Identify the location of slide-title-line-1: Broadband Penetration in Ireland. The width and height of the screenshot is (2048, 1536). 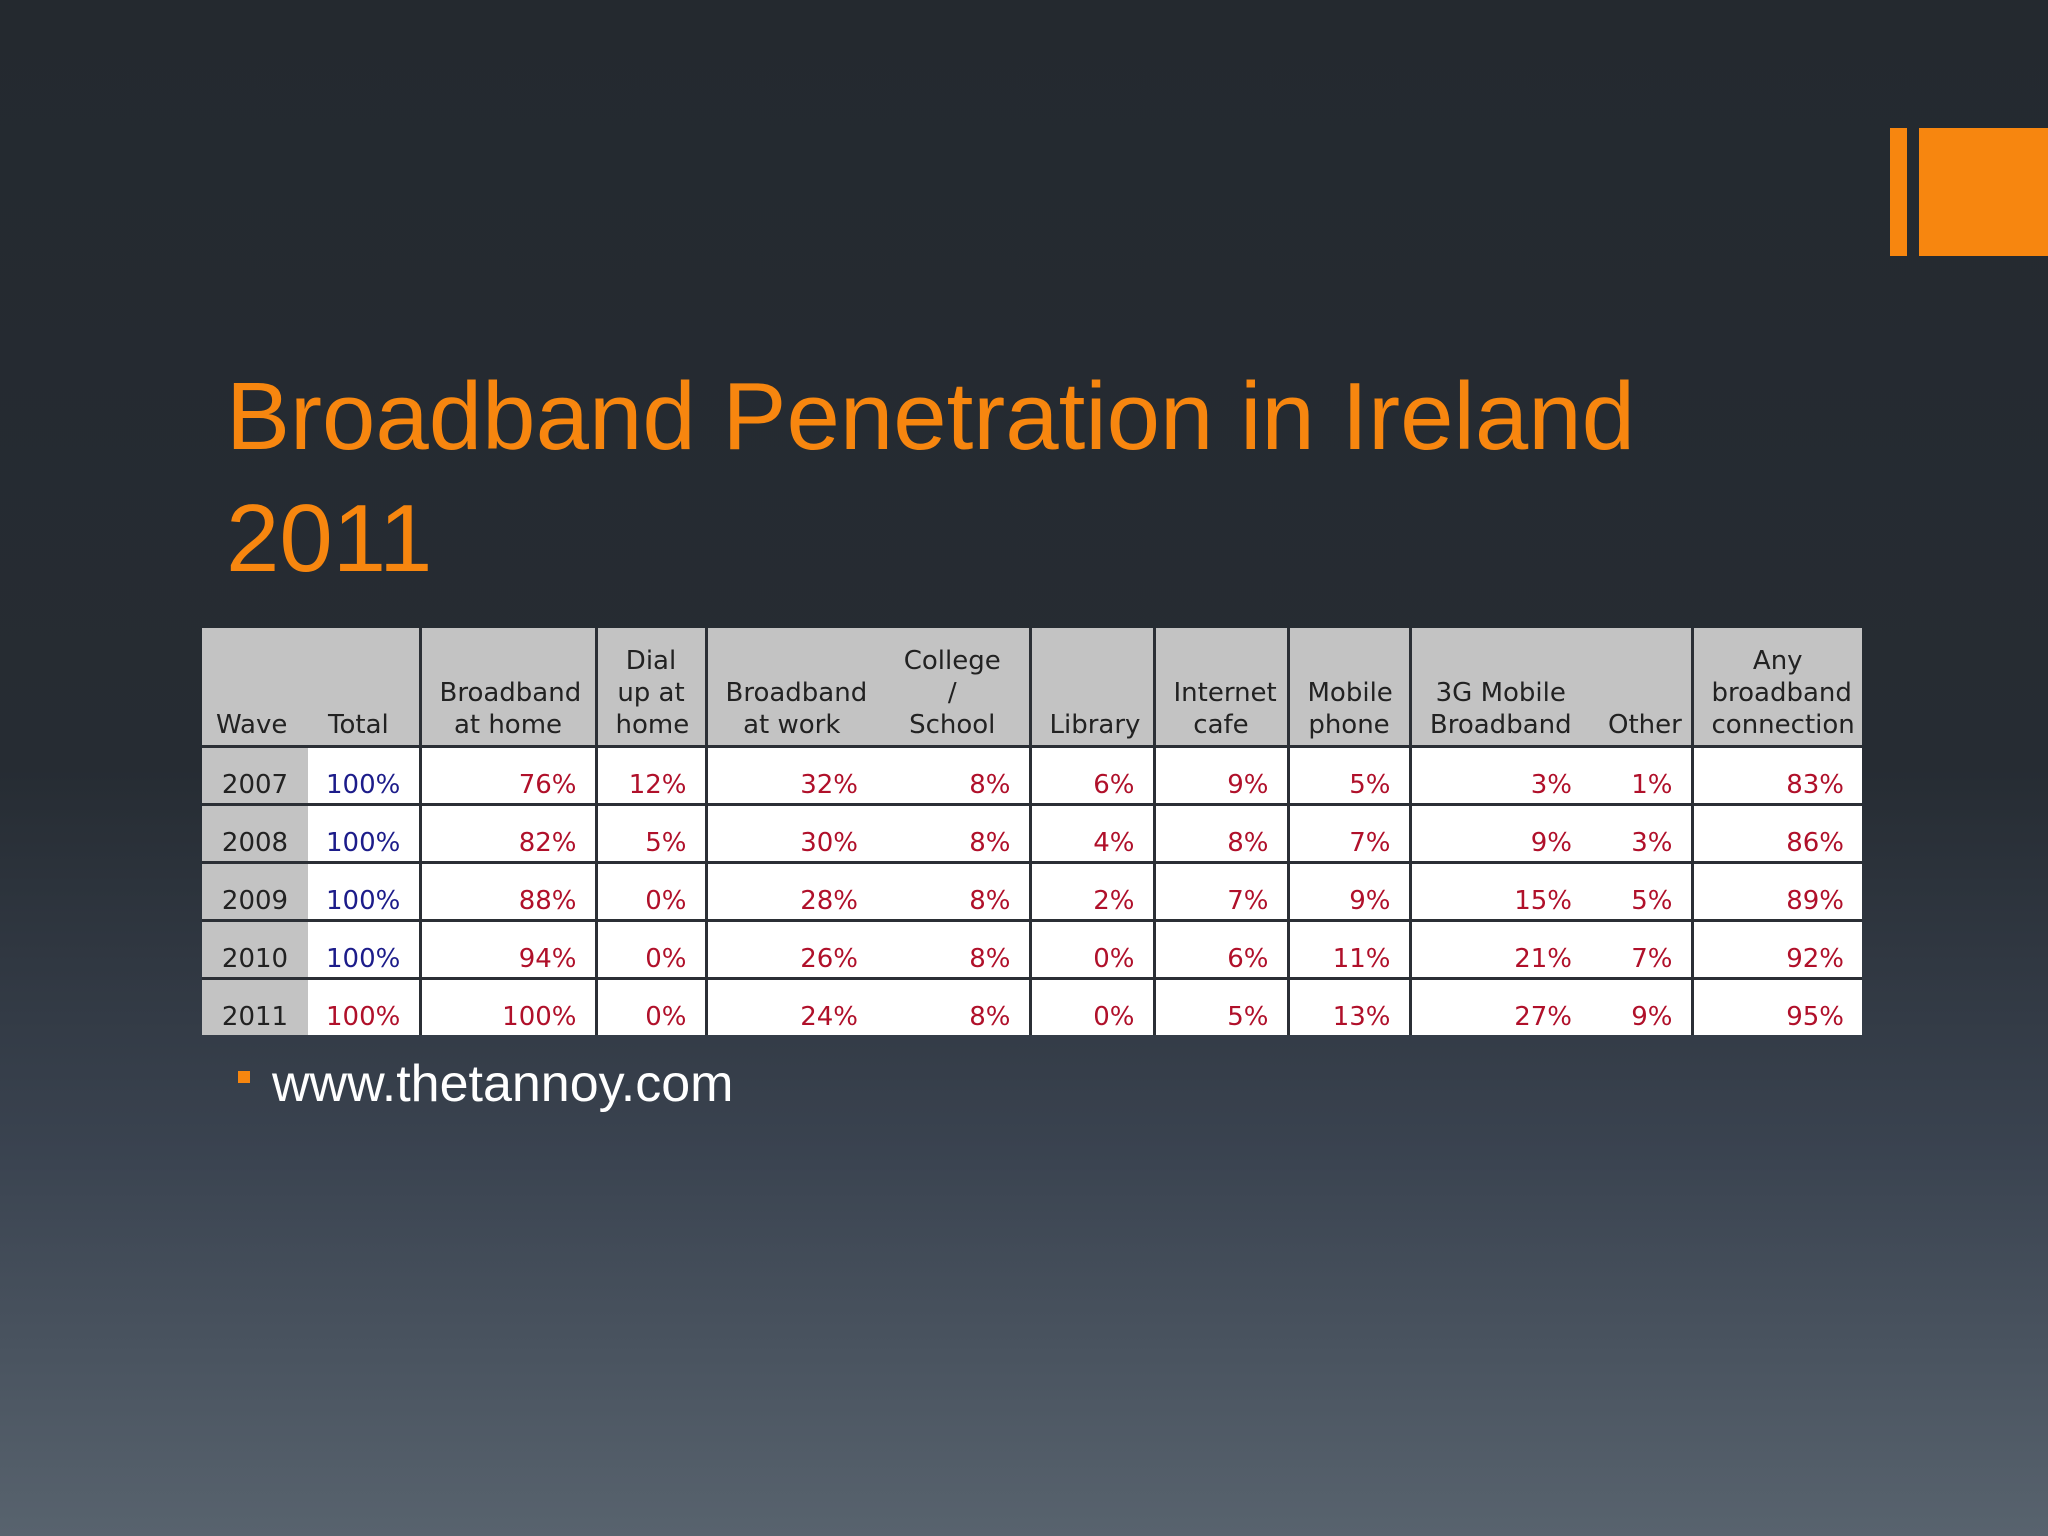
(931, 416).